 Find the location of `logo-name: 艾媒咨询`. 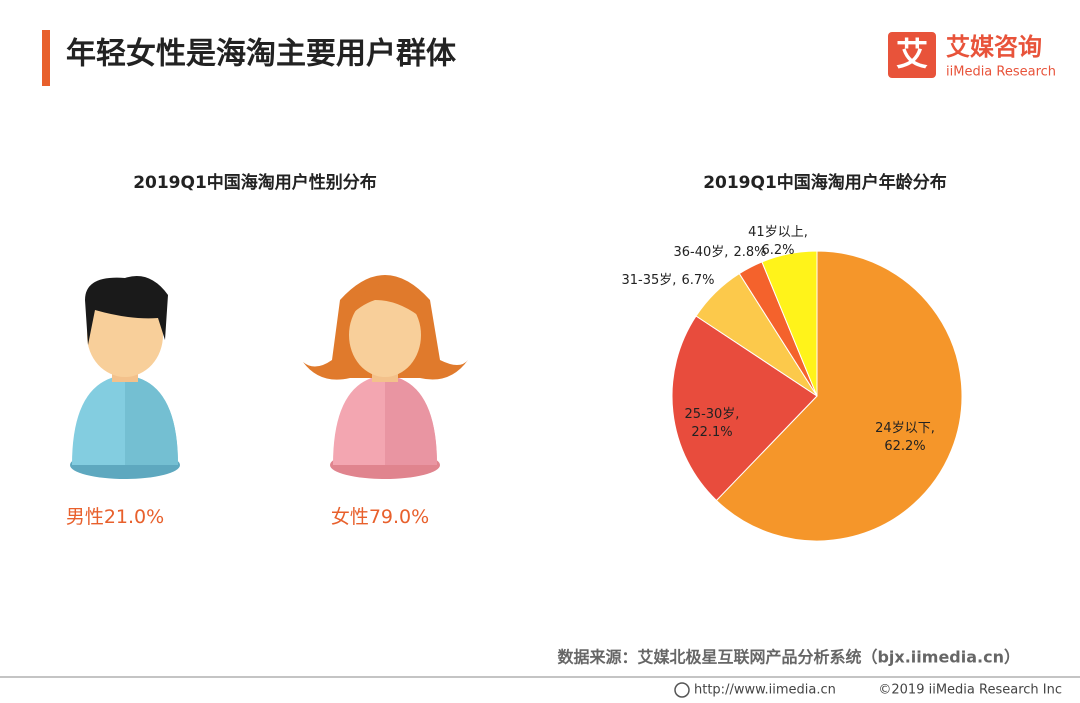

logo-name: 艾媒咨询 is located at coordinates (994, 47).